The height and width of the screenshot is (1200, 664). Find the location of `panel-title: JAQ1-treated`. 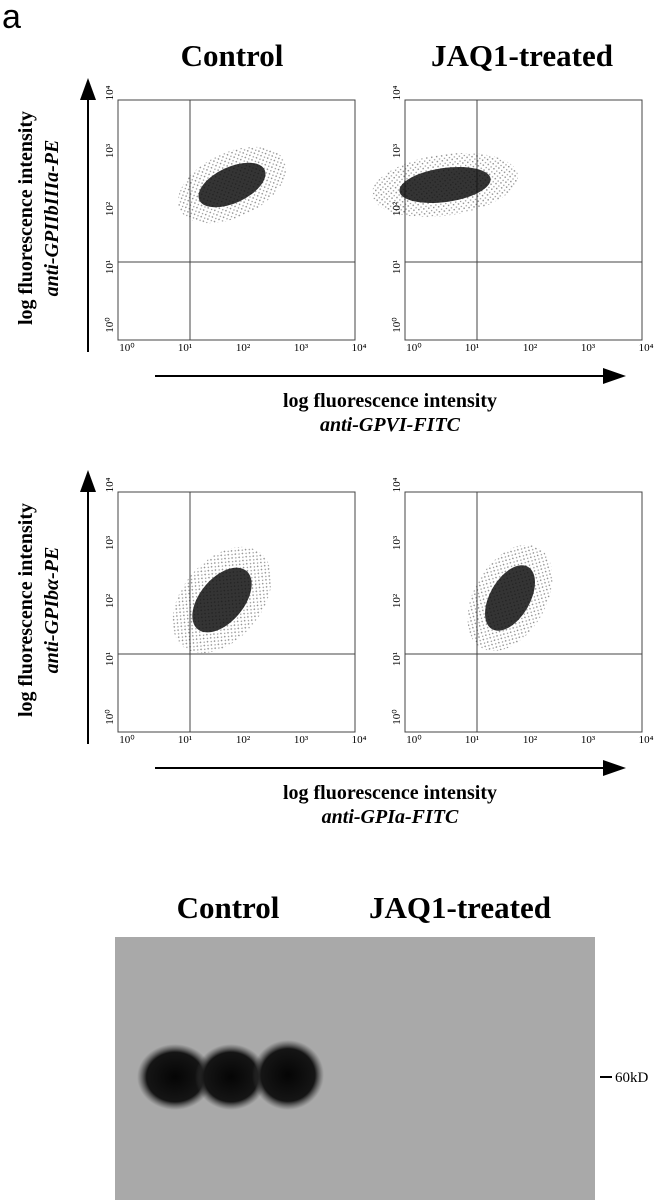

panel-title: JAQ1-treated is located at coordinates (522, 55).